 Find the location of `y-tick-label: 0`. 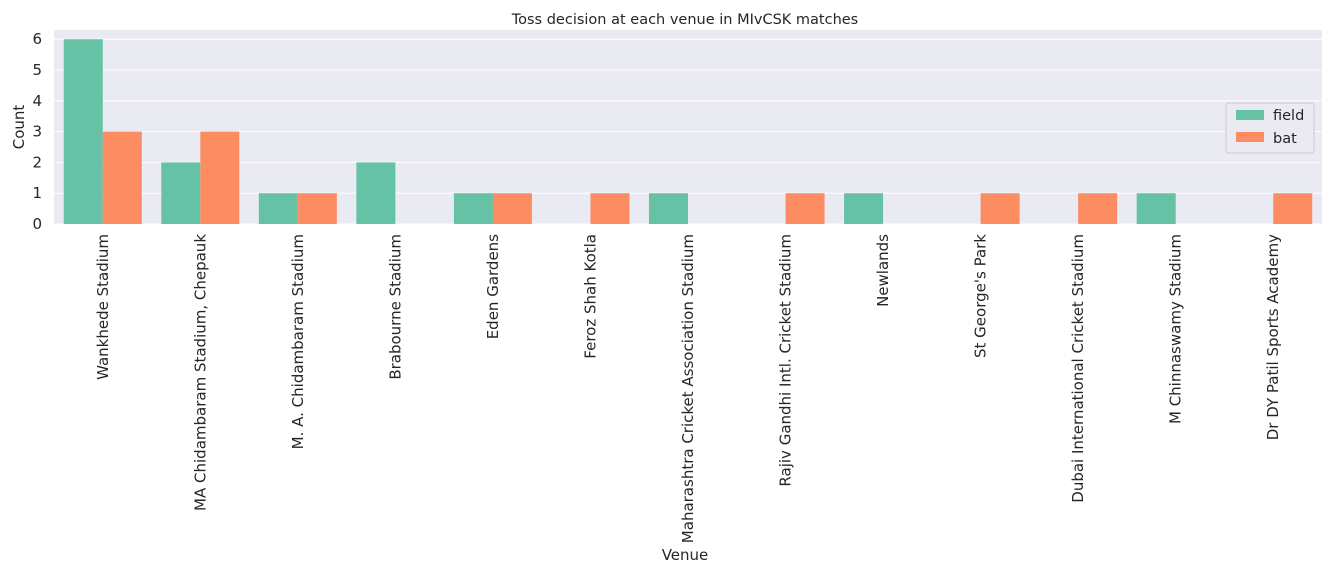

y-tick-label: 0 is located at coordinates (37, 224).